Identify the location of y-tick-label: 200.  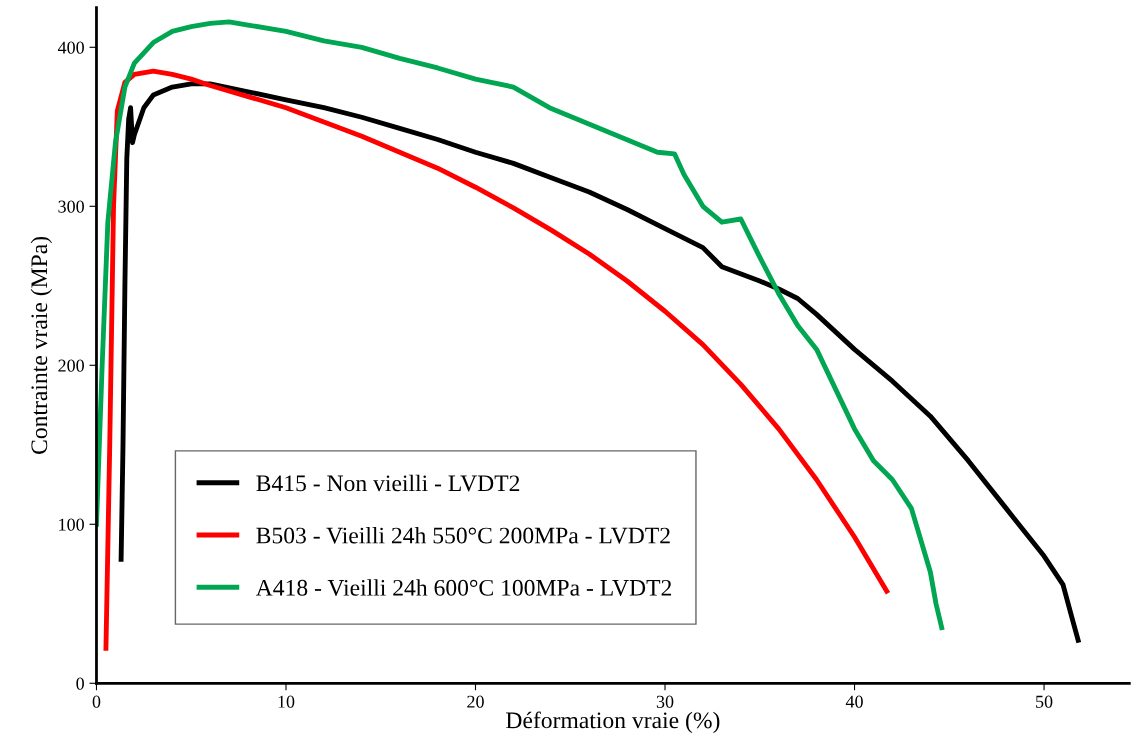
(71, 365).